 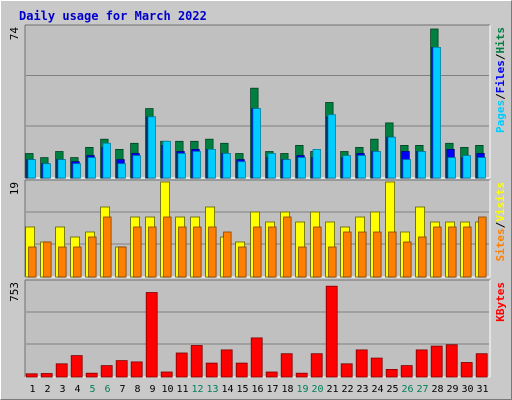 I want to click on series-axis-label-part: Sites, so click(x=500, y=244).